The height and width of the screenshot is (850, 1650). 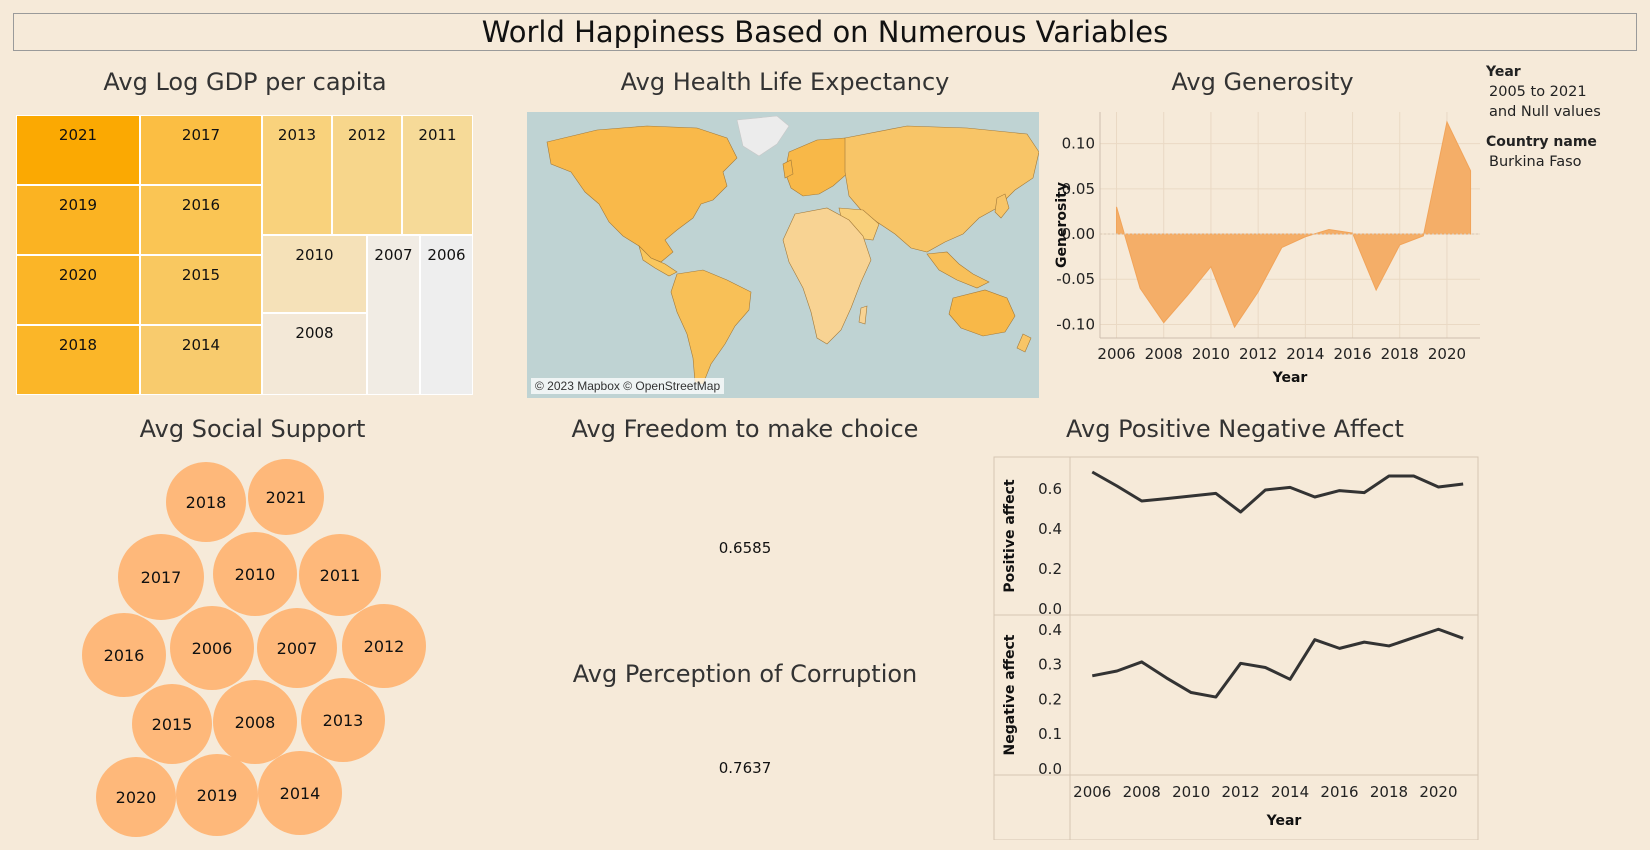 I want to click on bubble-2014: 2014, so click(x=300, y=793).